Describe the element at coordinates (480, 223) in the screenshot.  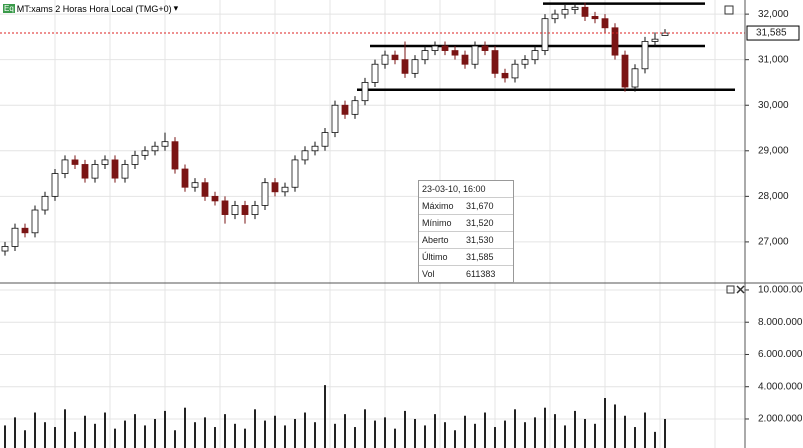
I see `tooltip-value: 31,520` at that location.